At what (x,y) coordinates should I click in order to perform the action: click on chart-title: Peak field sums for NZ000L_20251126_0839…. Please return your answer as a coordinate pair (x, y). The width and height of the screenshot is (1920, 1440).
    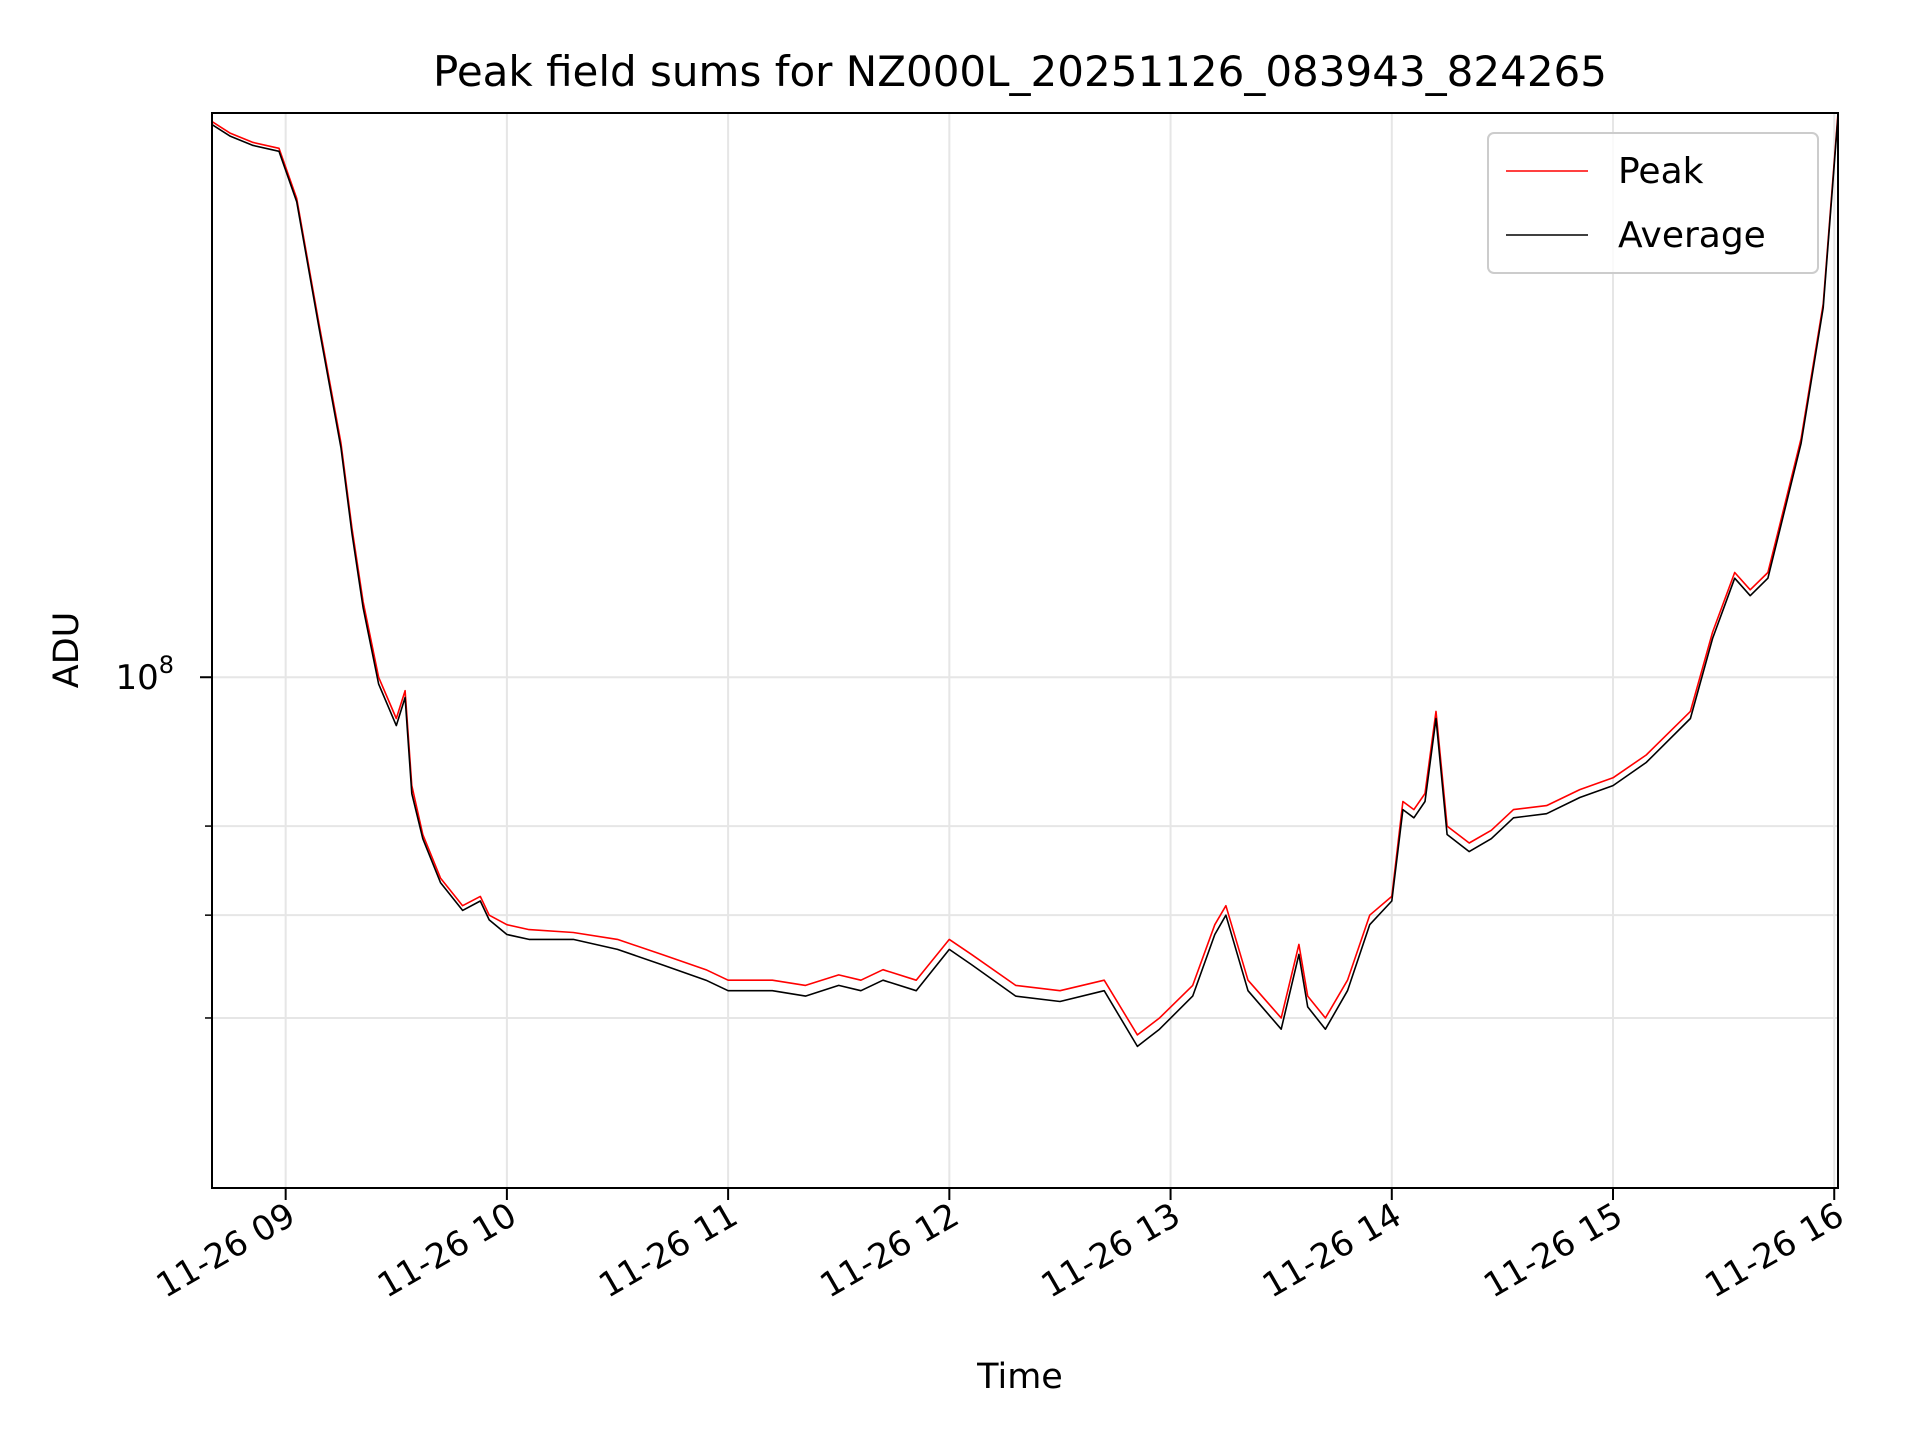
    Looking at the image, I should click on (1020, 71).